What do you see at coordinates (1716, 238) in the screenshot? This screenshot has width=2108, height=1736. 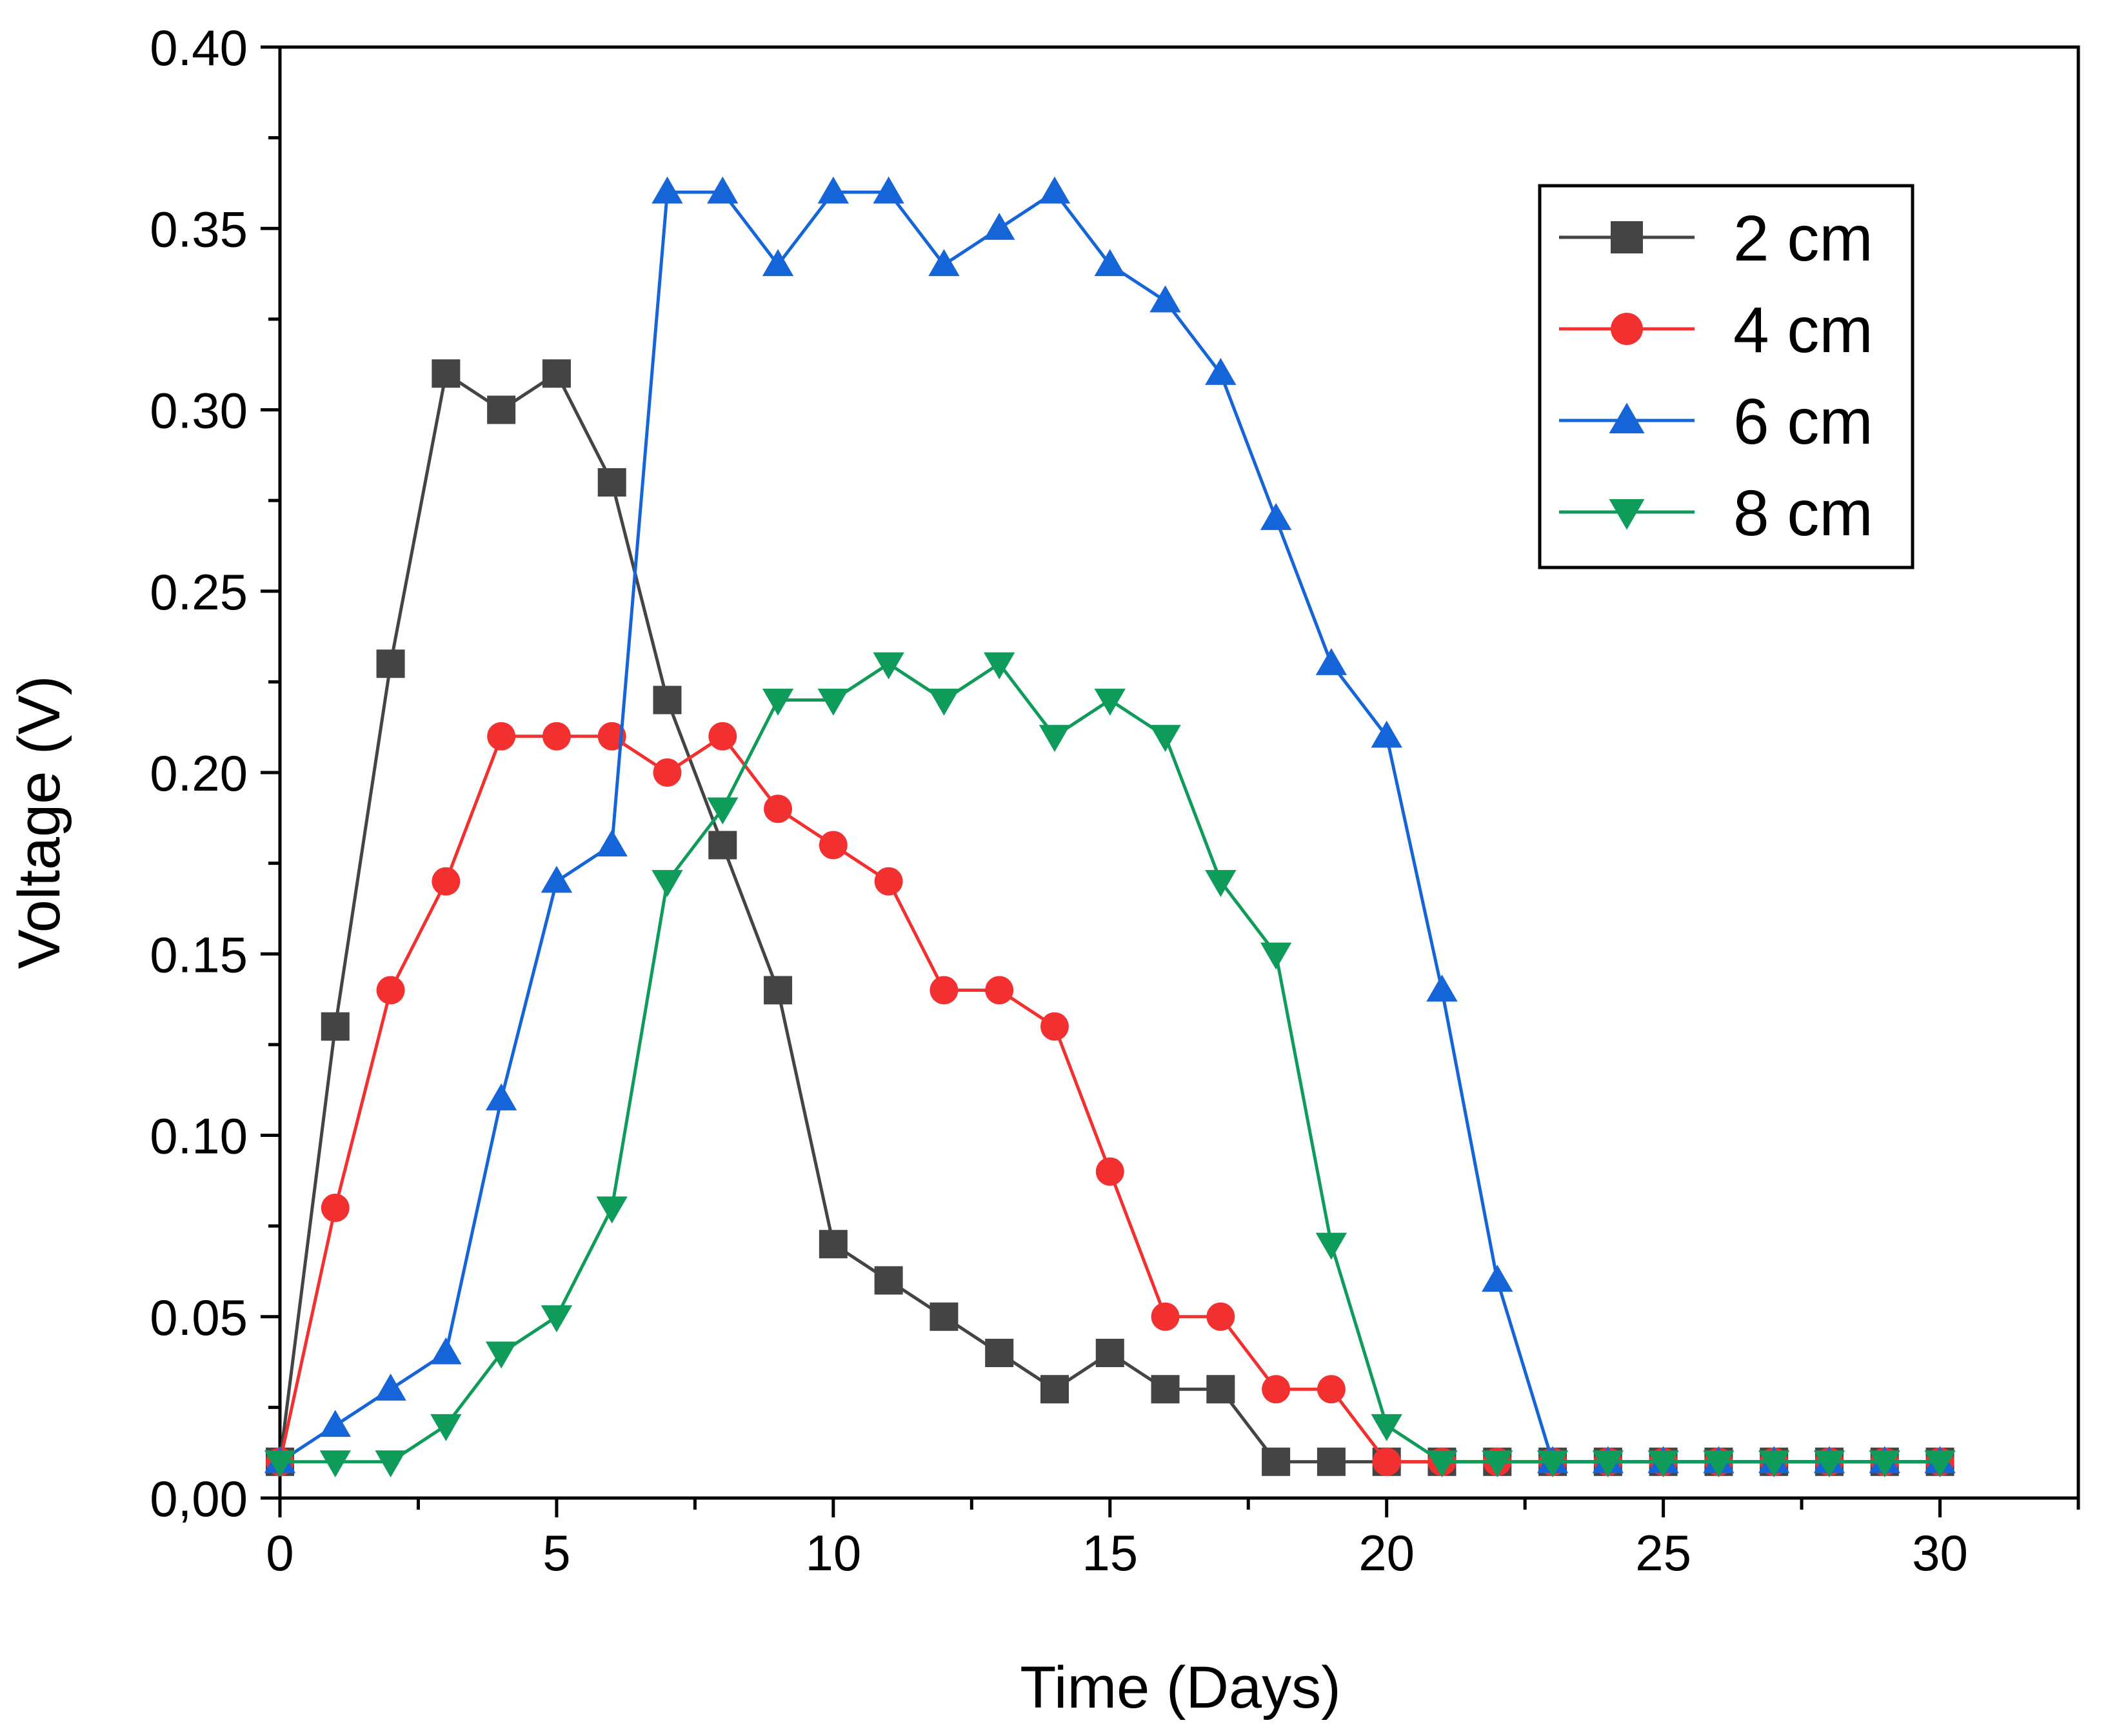 I see `legend-item: 2 cm` at bounding box center [1716, 238].